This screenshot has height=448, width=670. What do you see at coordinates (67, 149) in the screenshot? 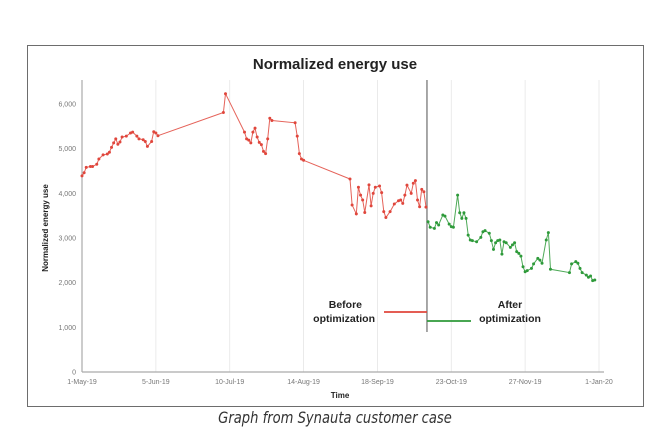
I see `y-tick-label: 5,000` at bounding box center [67, 149].